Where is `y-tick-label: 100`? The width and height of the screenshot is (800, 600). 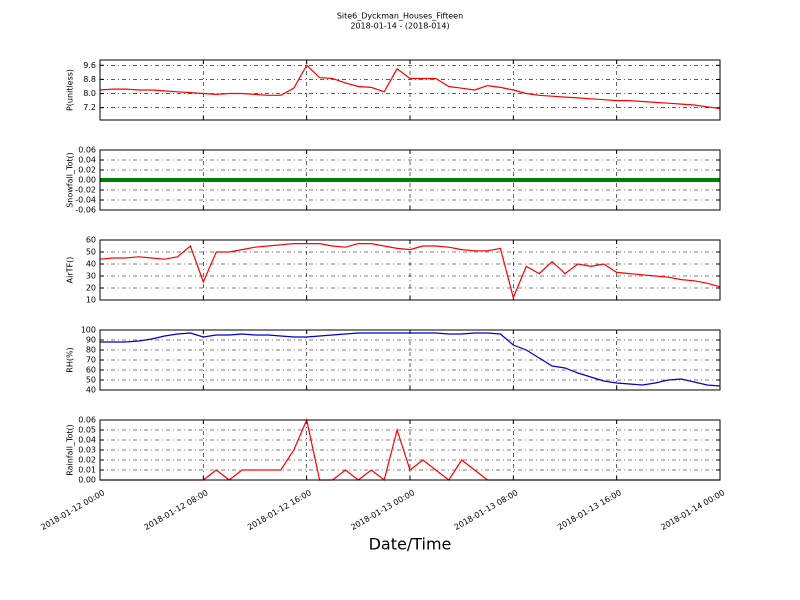
y-tick-label: 100 is located at coordinates (88, 330).